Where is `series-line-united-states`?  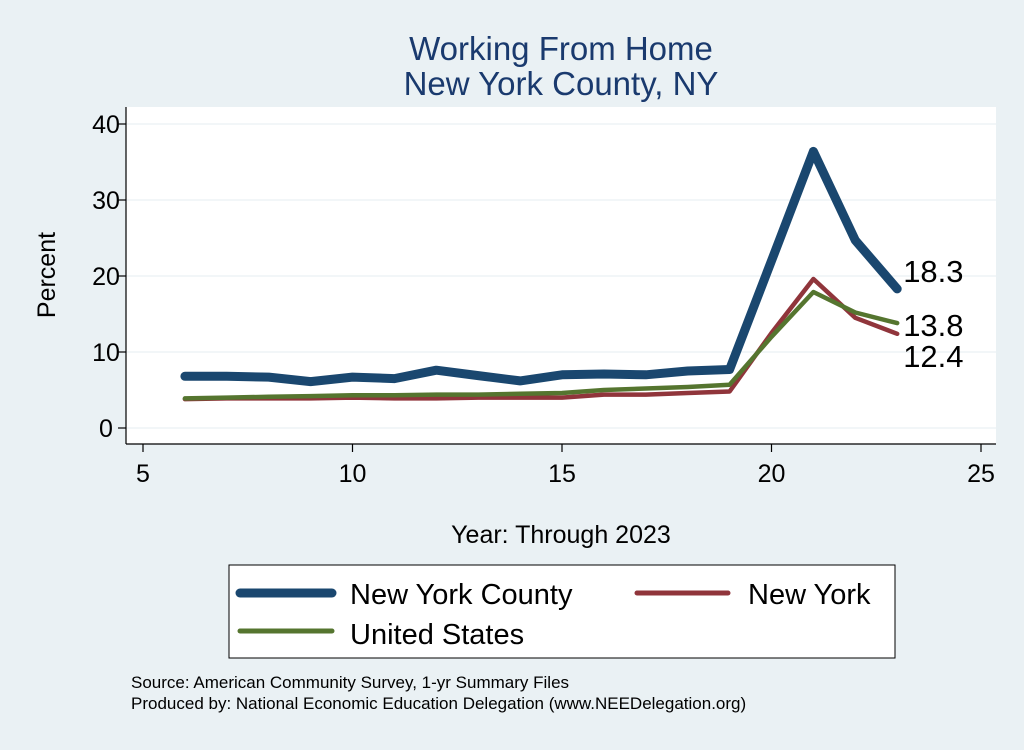 series-line-united-states is located at coordinates (541, 345).